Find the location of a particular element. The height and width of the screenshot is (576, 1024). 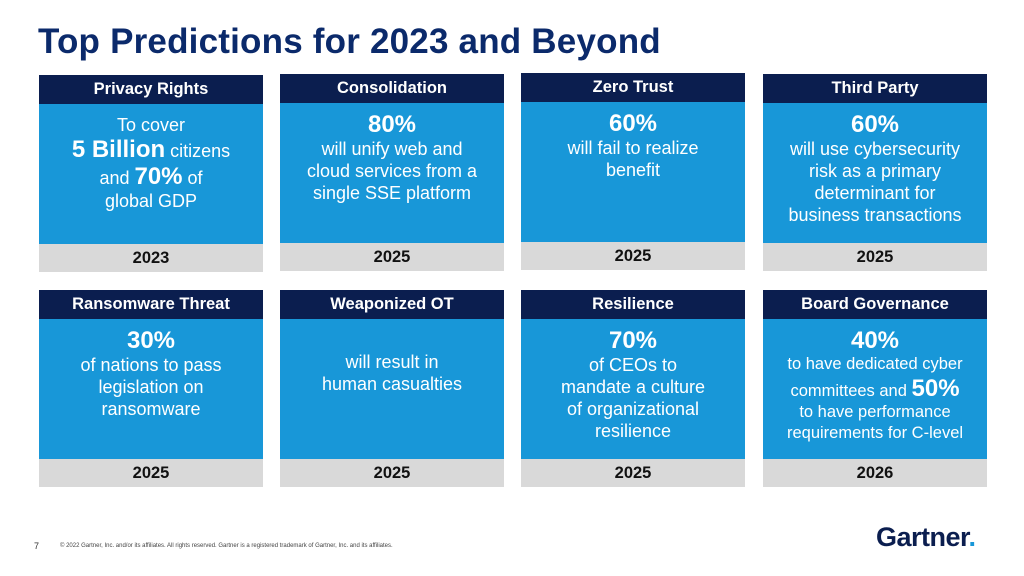

card-stat: 5 Billion is located at coordinates (118, 149).